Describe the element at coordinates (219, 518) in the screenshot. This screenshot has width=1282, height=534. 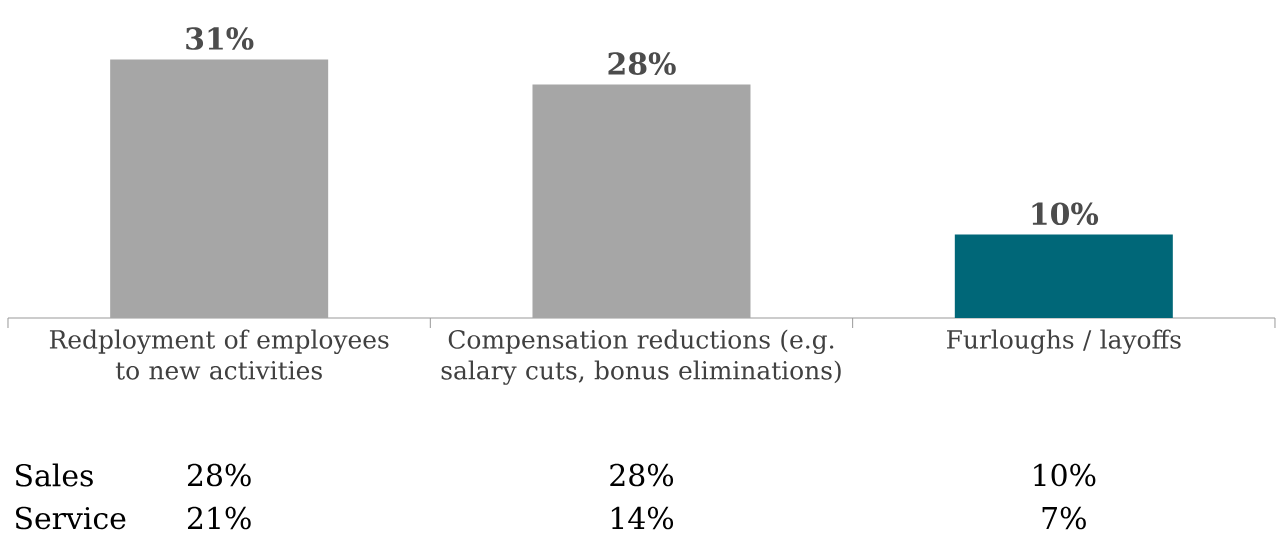
I see `text: 21%` at that location.